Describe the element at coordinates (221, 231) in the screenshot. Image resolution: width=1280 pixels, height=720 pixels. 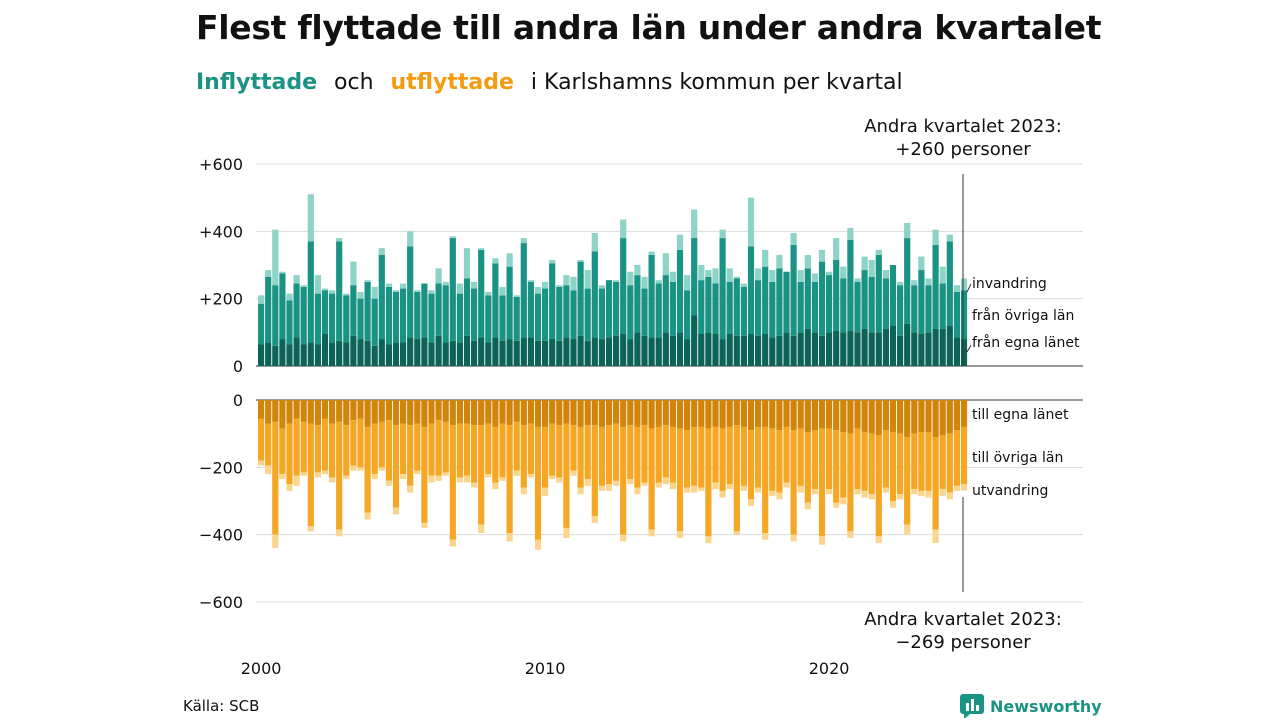
I see `y-tick-label-top: +400` at that location.